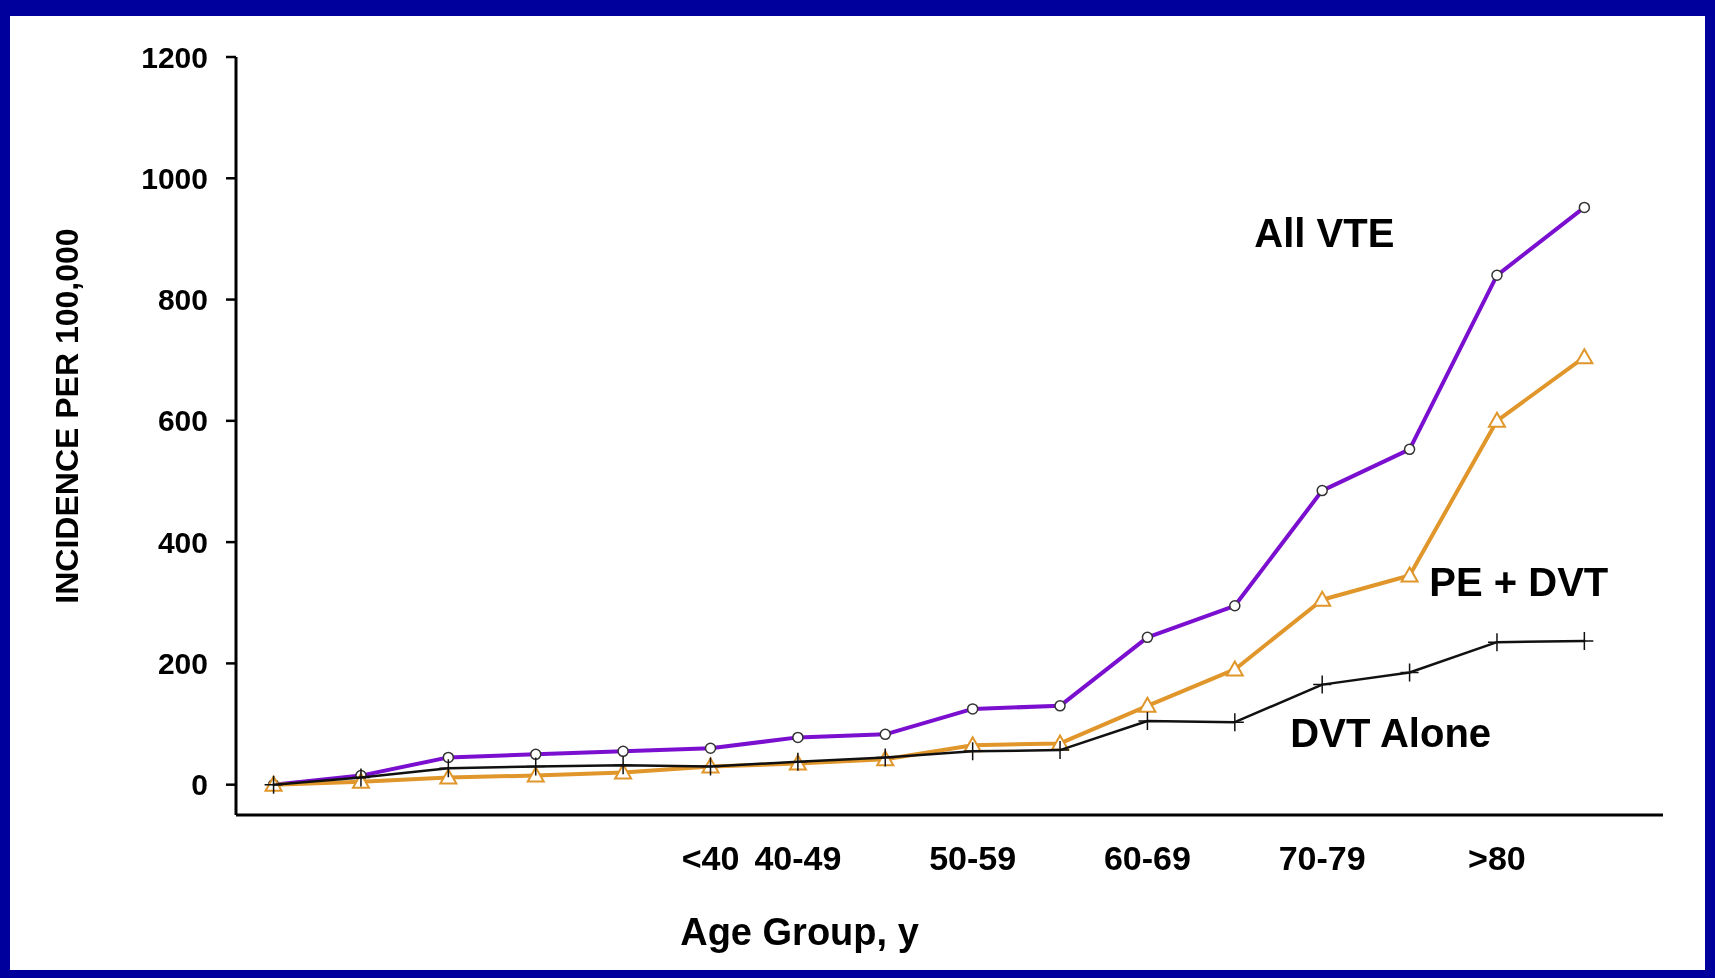 The width and height of the screenshot is (1715, 978). Describe the element at coordinates (182, 300) in the screenshot. I see `y-tick-label: 800` at that location.